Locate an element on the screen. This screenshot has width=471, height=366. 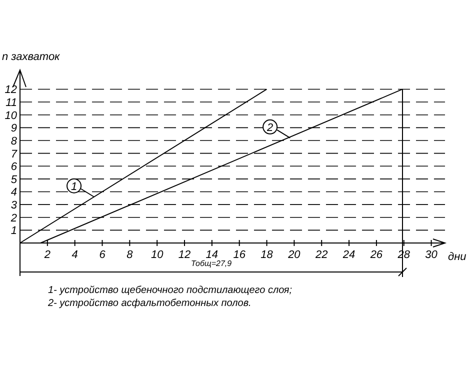
x-tick-label: 24 is located at coordinates (349, 255).